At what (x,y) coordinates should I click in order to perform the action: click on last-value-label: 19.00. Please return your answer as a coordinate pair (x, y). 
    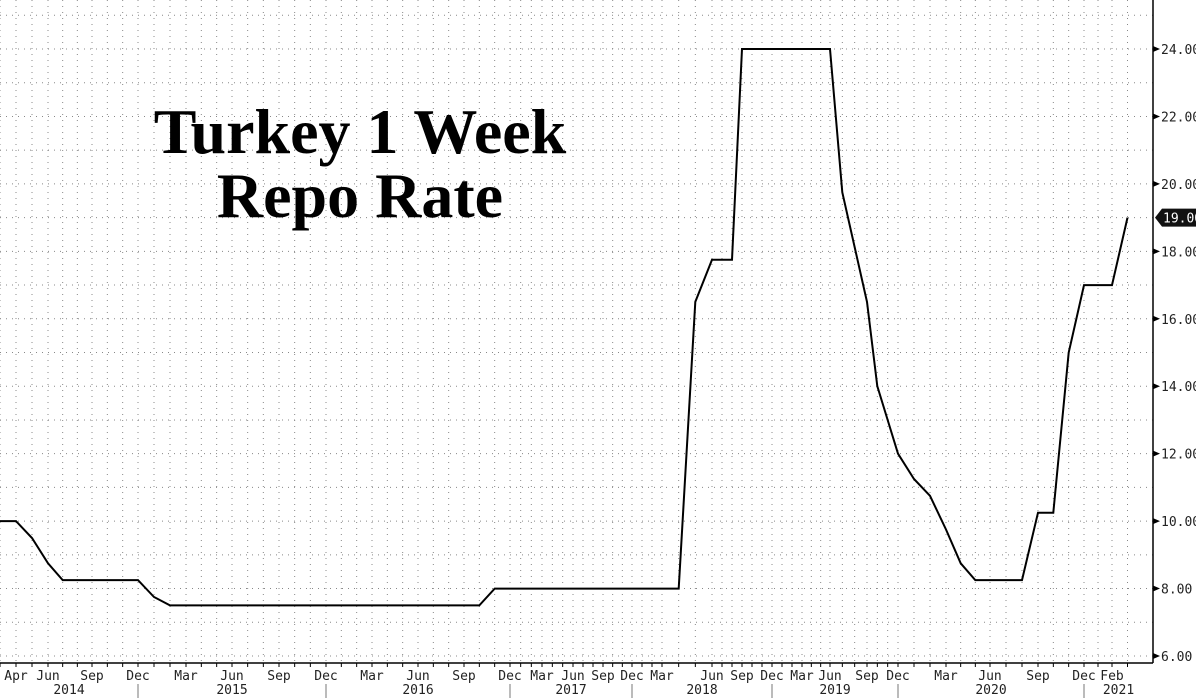
    Looking at the image, I should click on (1179, 219).